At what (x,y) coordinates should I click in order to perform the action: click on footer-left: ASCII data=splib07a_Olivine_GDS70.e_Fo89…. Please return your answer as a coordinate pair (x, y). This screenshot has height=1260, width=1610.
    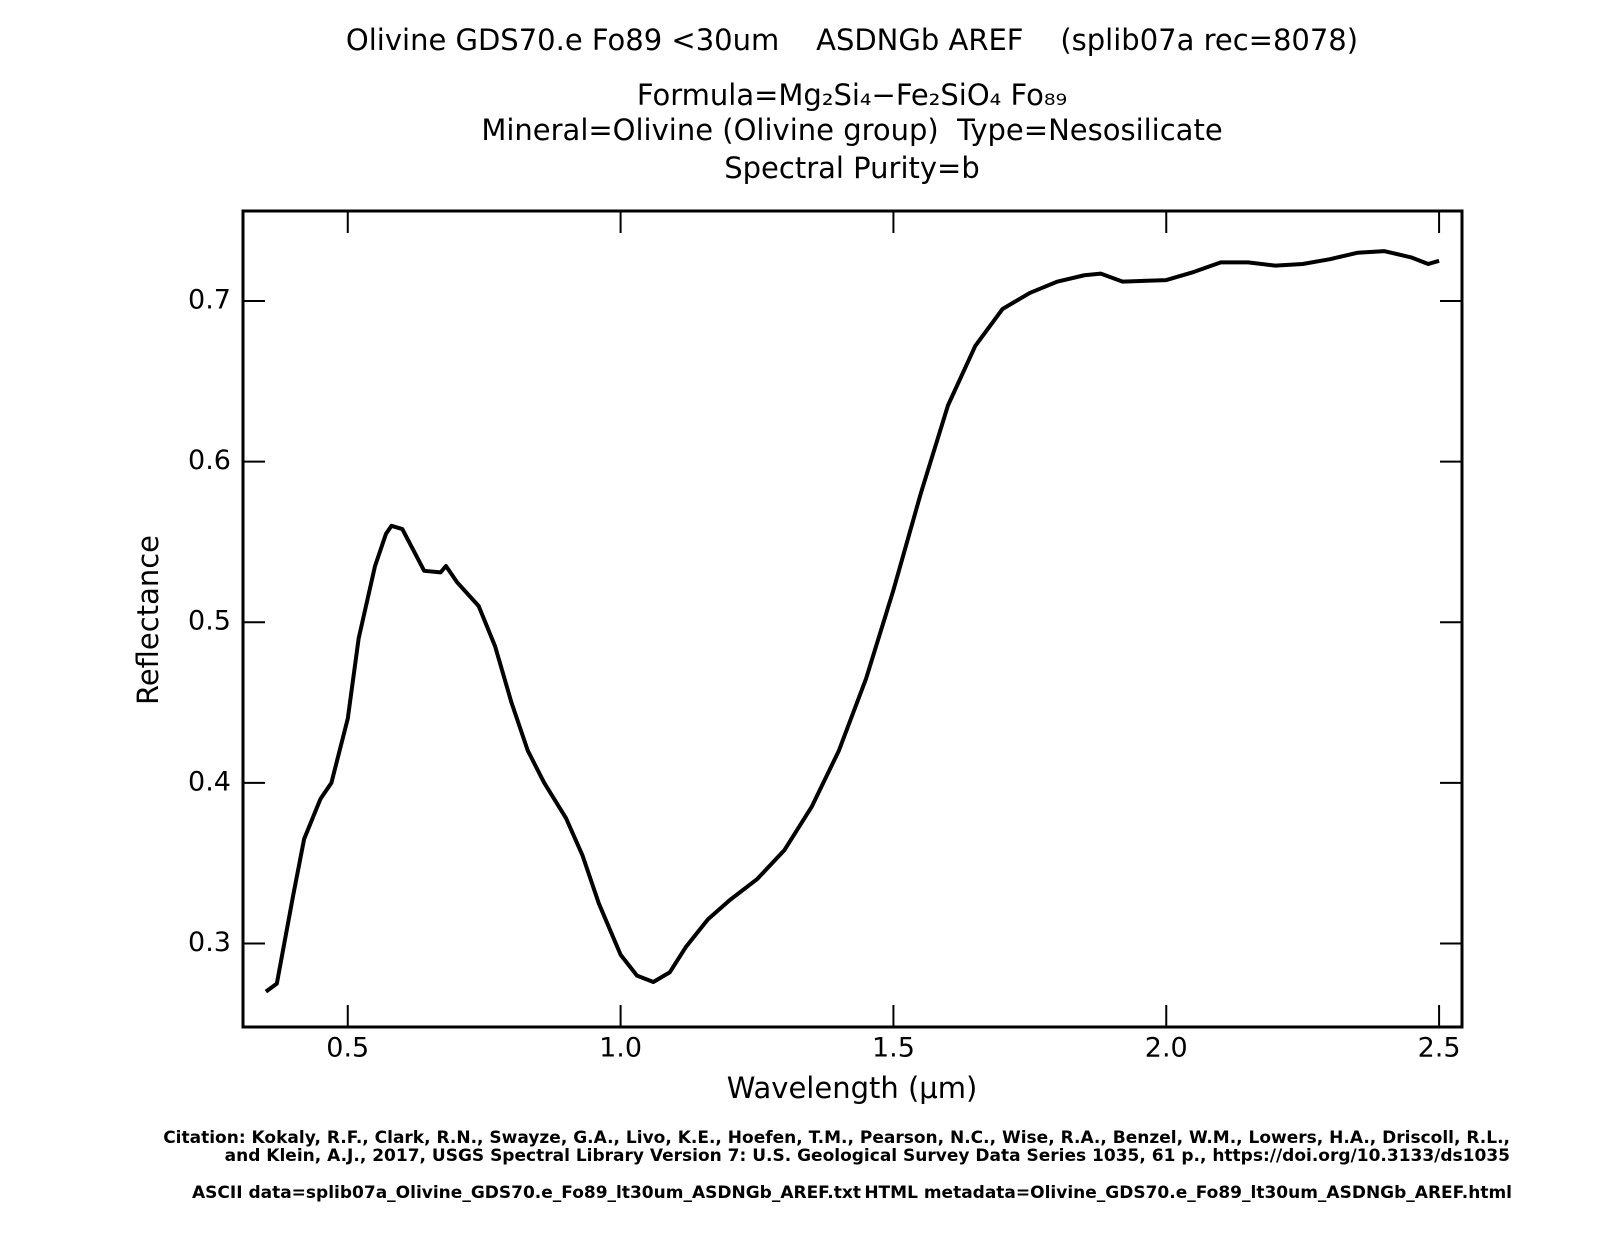
    Looking at the image, I should click on (526, 1193).